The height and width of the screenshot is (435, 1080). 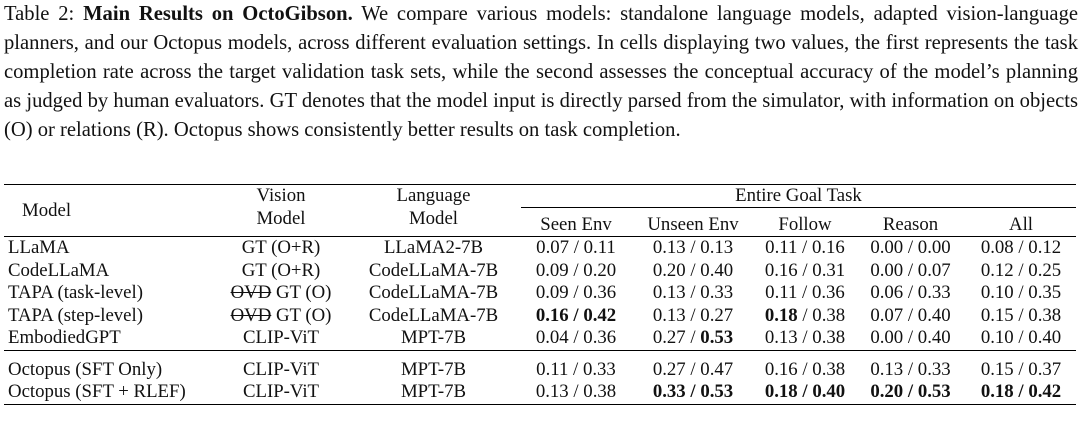 I want to click on cell-follow: 0.16 / 0.38, so click(x=805, y=365).